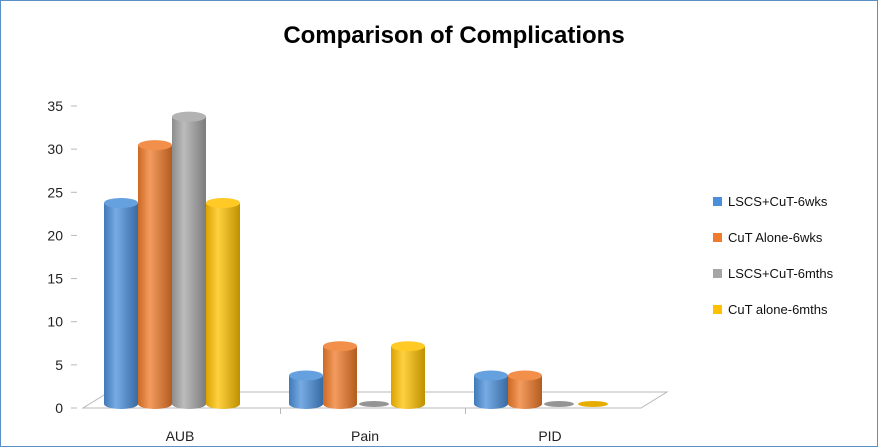  I want to click on x-tick-label: PID, so click(549, 436).